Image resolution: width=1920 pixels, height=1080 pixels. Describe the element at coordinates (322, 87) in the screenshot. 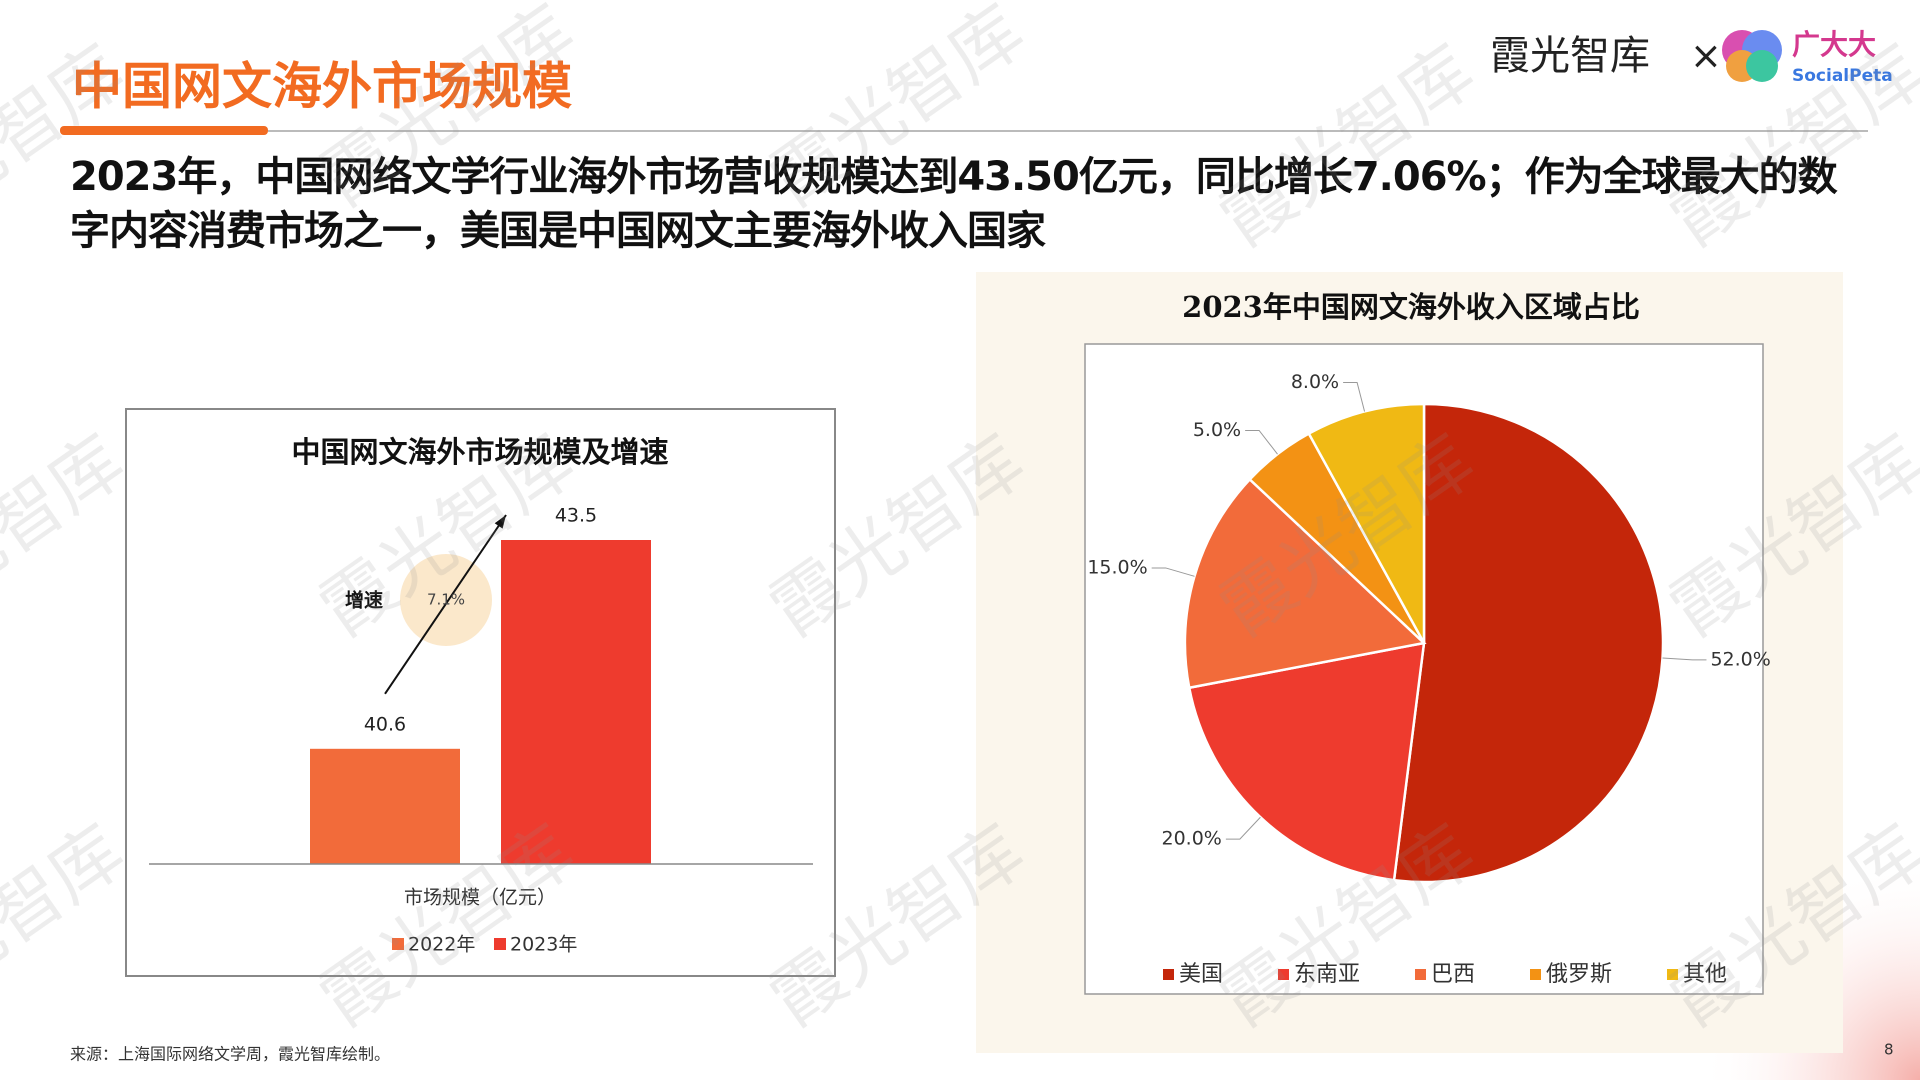

I see `page-title: 中国网文海外市场规模` at that location.